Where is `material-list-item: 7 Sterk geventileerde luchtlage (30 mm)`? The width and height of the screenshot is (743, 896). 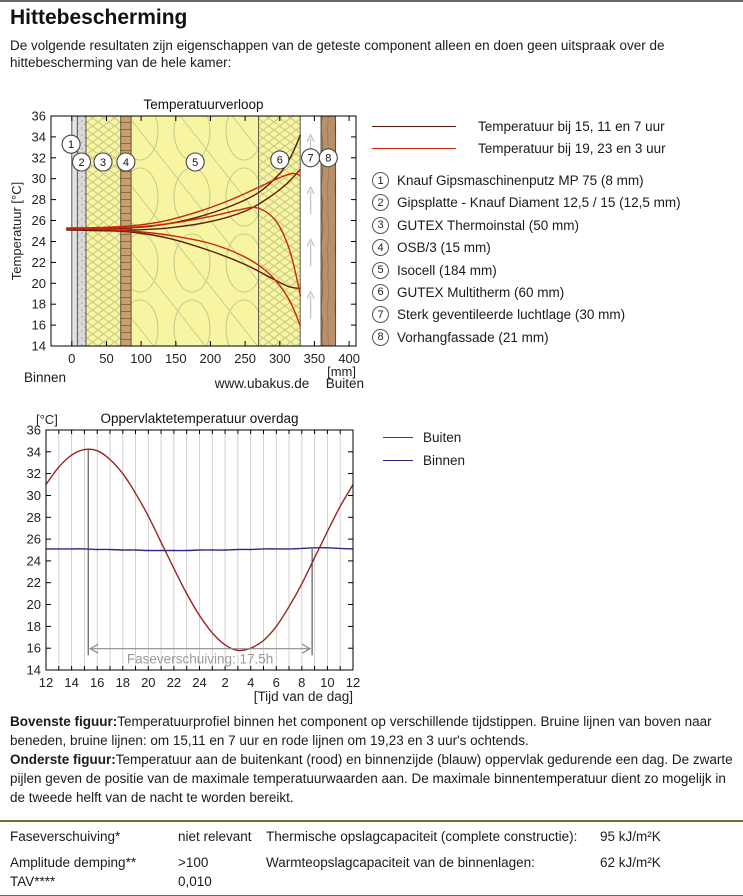 material-list-item: 7 Sterk geventileerde luchtlage (30 mm) is located at coordinates (557, 315).